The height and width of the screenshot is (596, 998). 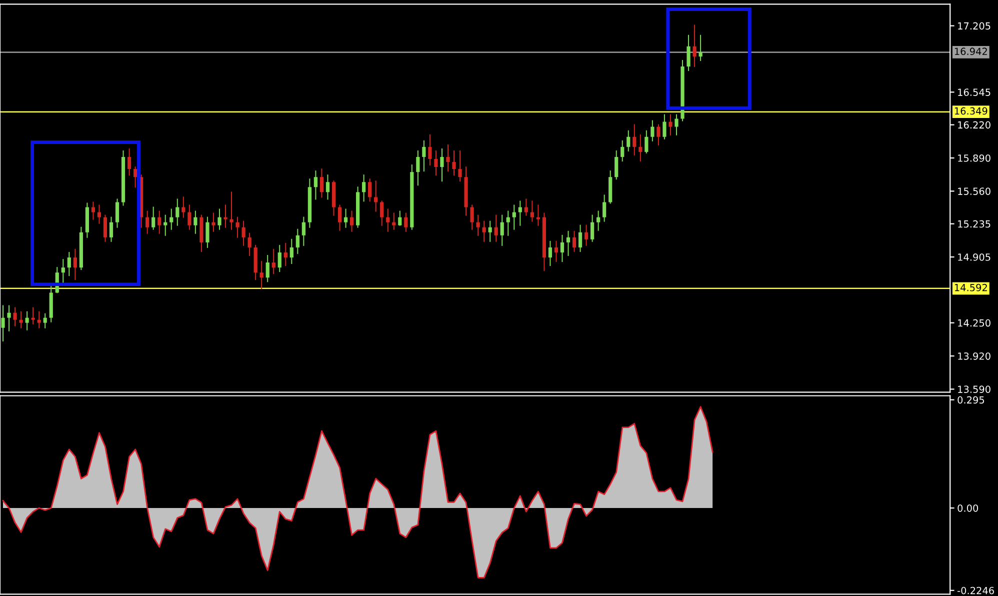 I want to click on y-tick-label: 0.00, so click(x=968, y=508).